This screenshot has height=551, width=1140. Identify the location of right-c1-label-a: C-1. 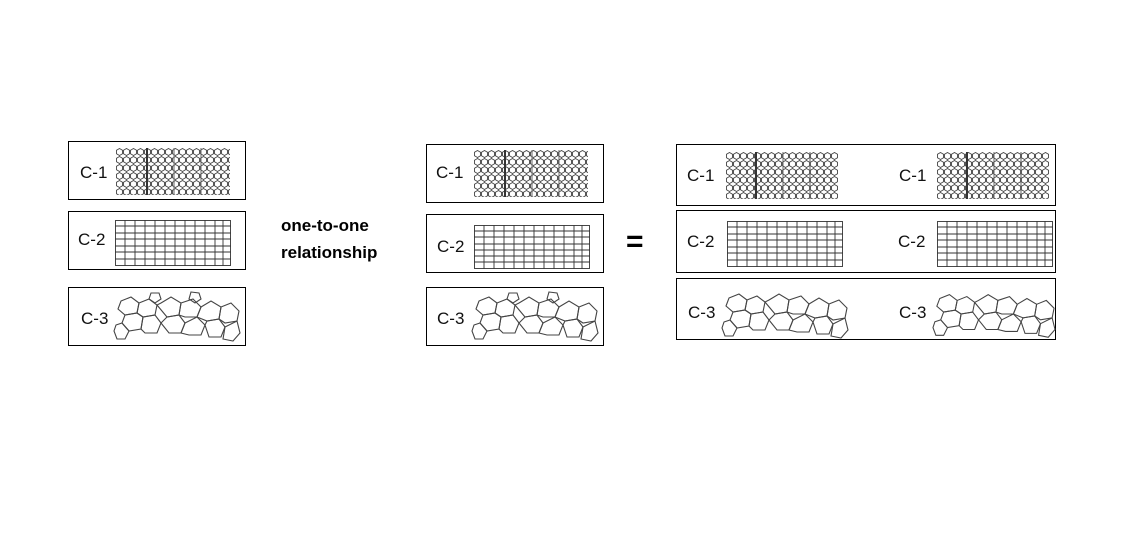
(701, 175).